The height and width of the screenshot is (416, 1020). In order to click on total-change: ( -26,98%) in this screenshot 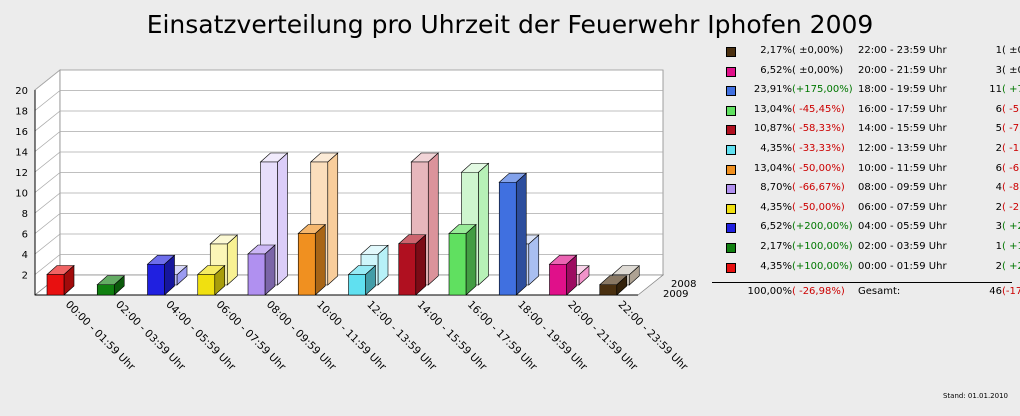, I will do `click(818, 291)`.